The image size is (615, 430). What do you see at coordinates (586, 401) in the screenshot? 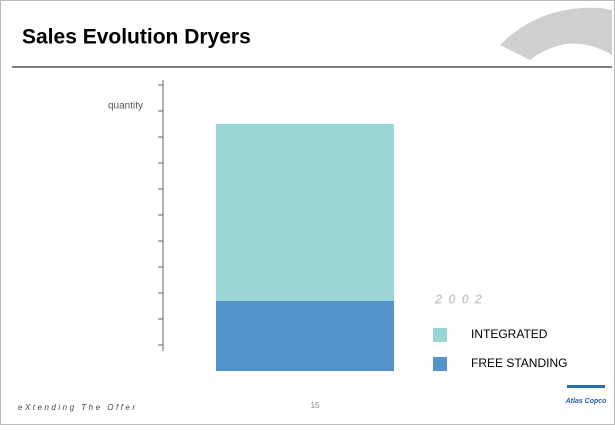
I see `logo: Atlas Copco` at bounding box center [586, 401].